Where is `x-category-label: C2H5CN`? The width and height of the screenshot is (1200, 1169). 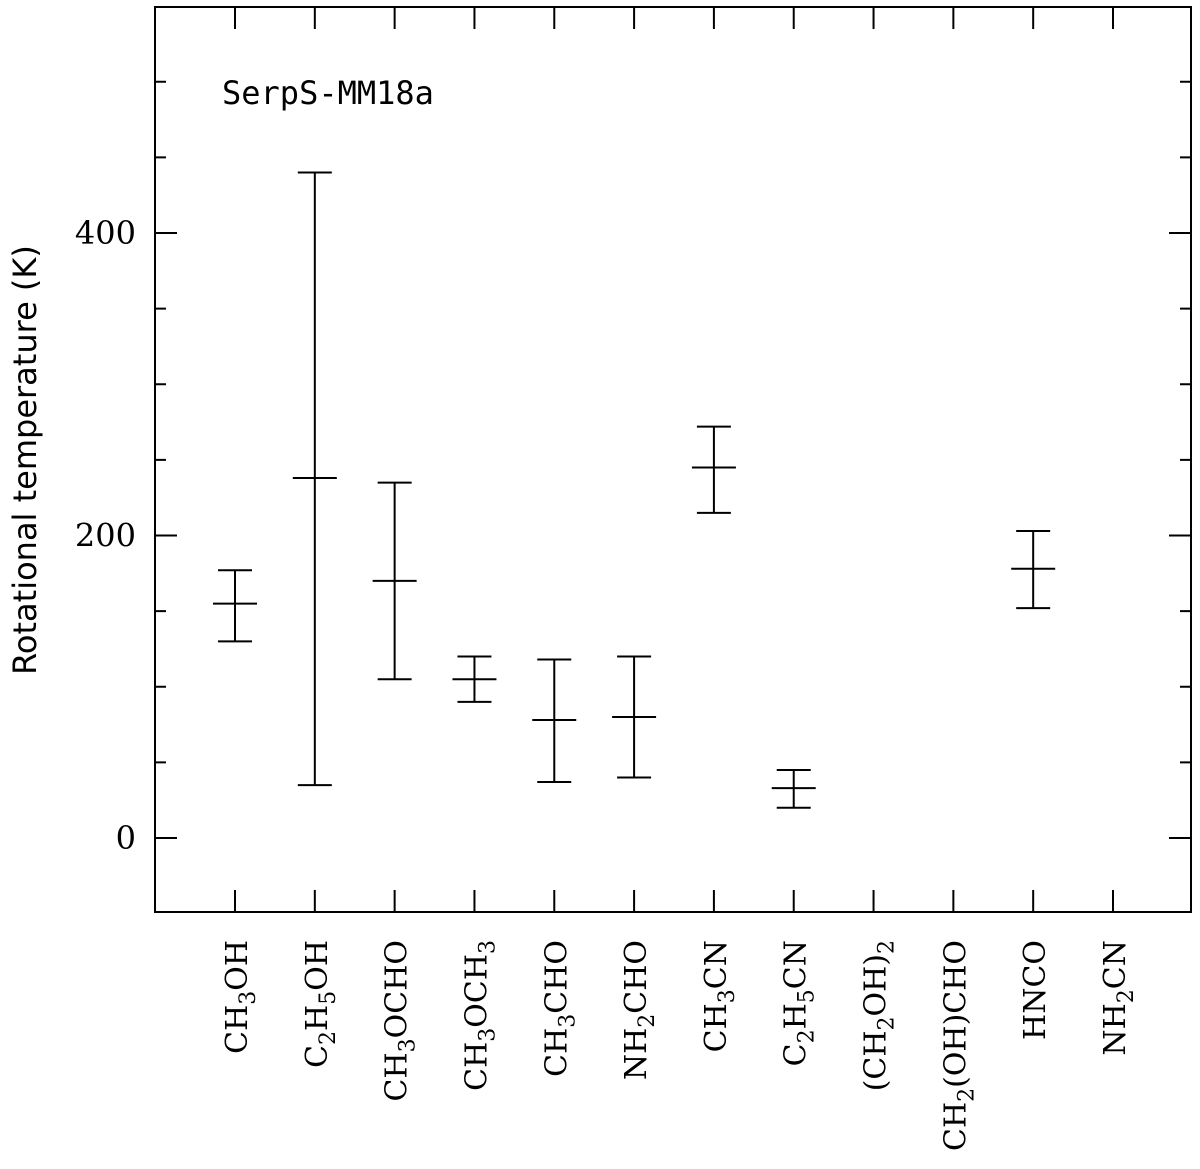 x-category-label: C2H5CN is located at coordinates (799, 1003).